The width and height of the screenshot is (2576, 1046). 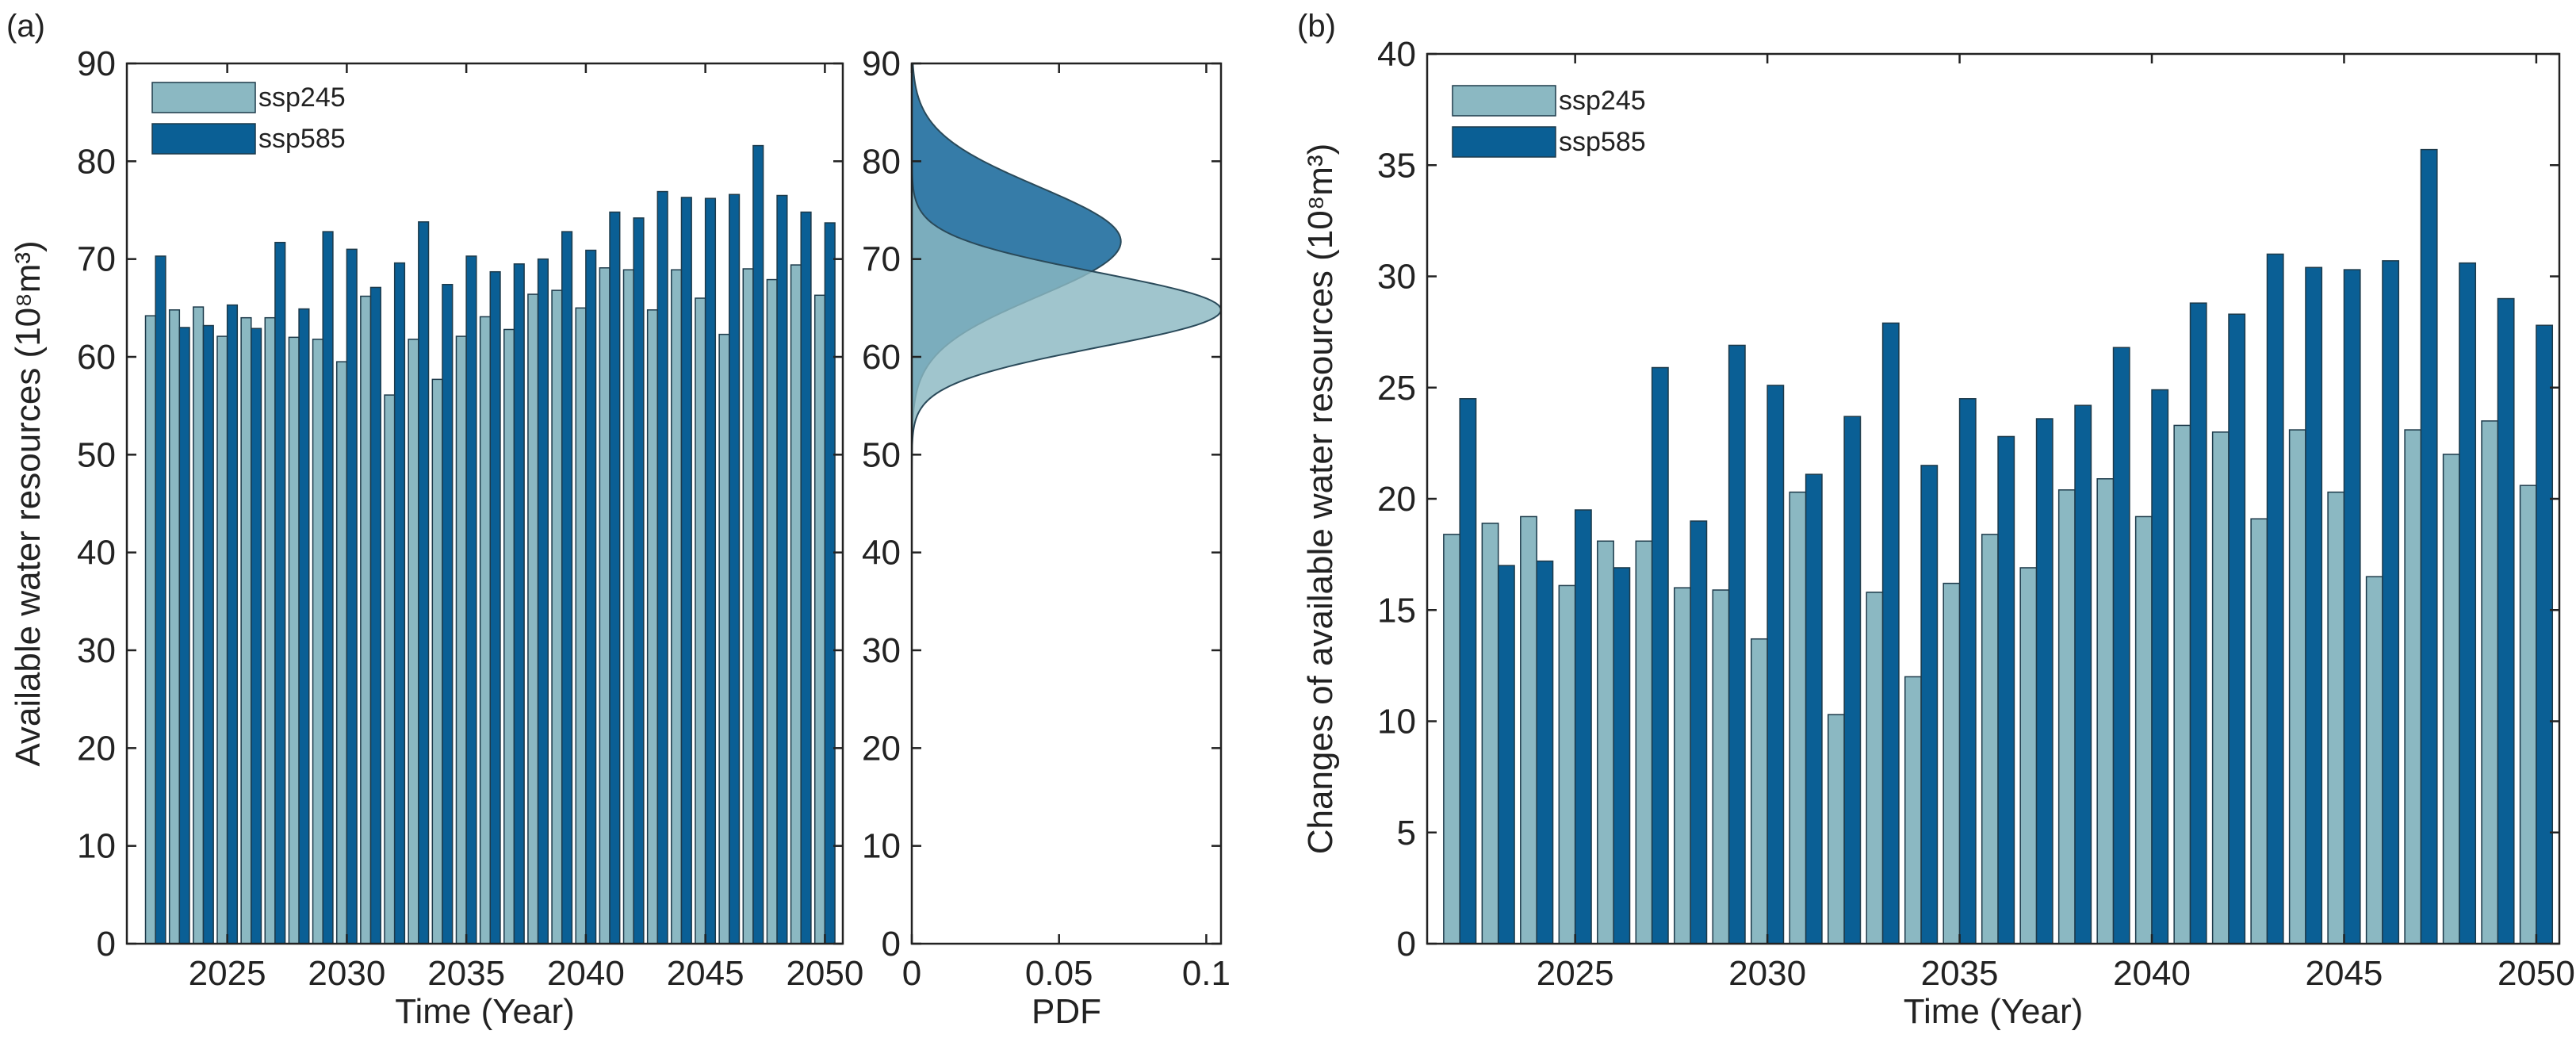 I want to click on bar-ssp245-2025, so click(x=222, y=639).